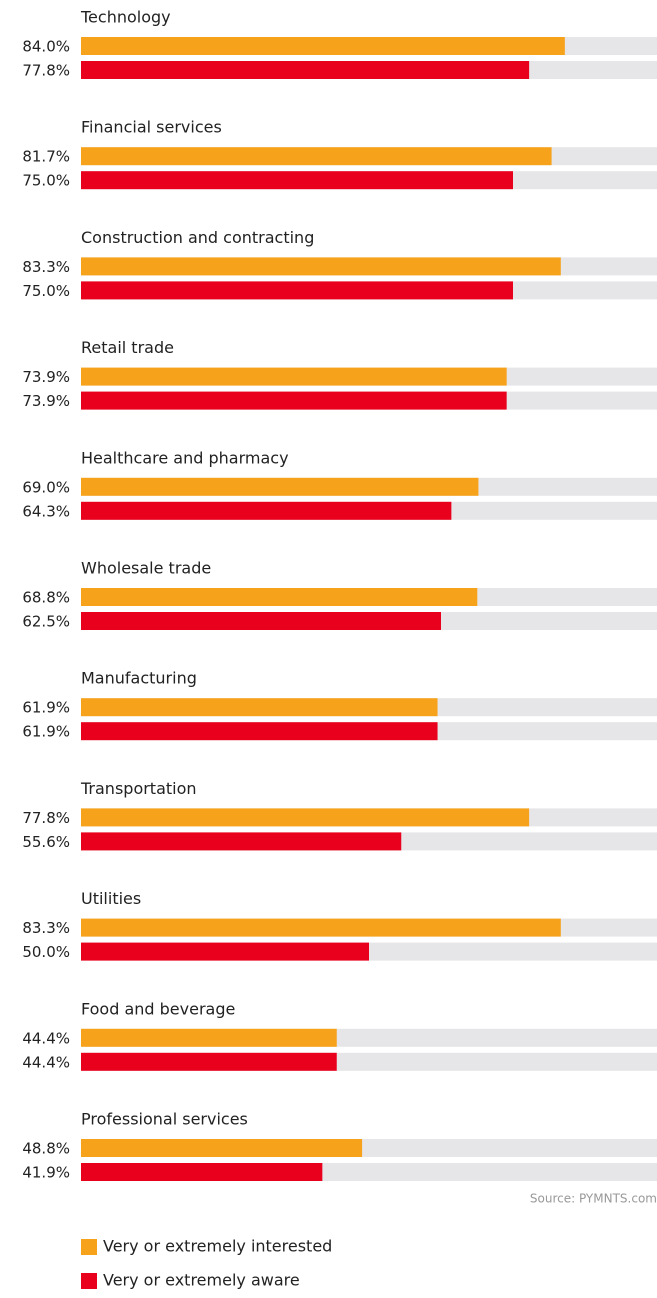 This screenshot has height=1298, width=657. Describe the element at coordinates (46, 487) in the screenshot. I see `value-label: 69.0%` at that location.